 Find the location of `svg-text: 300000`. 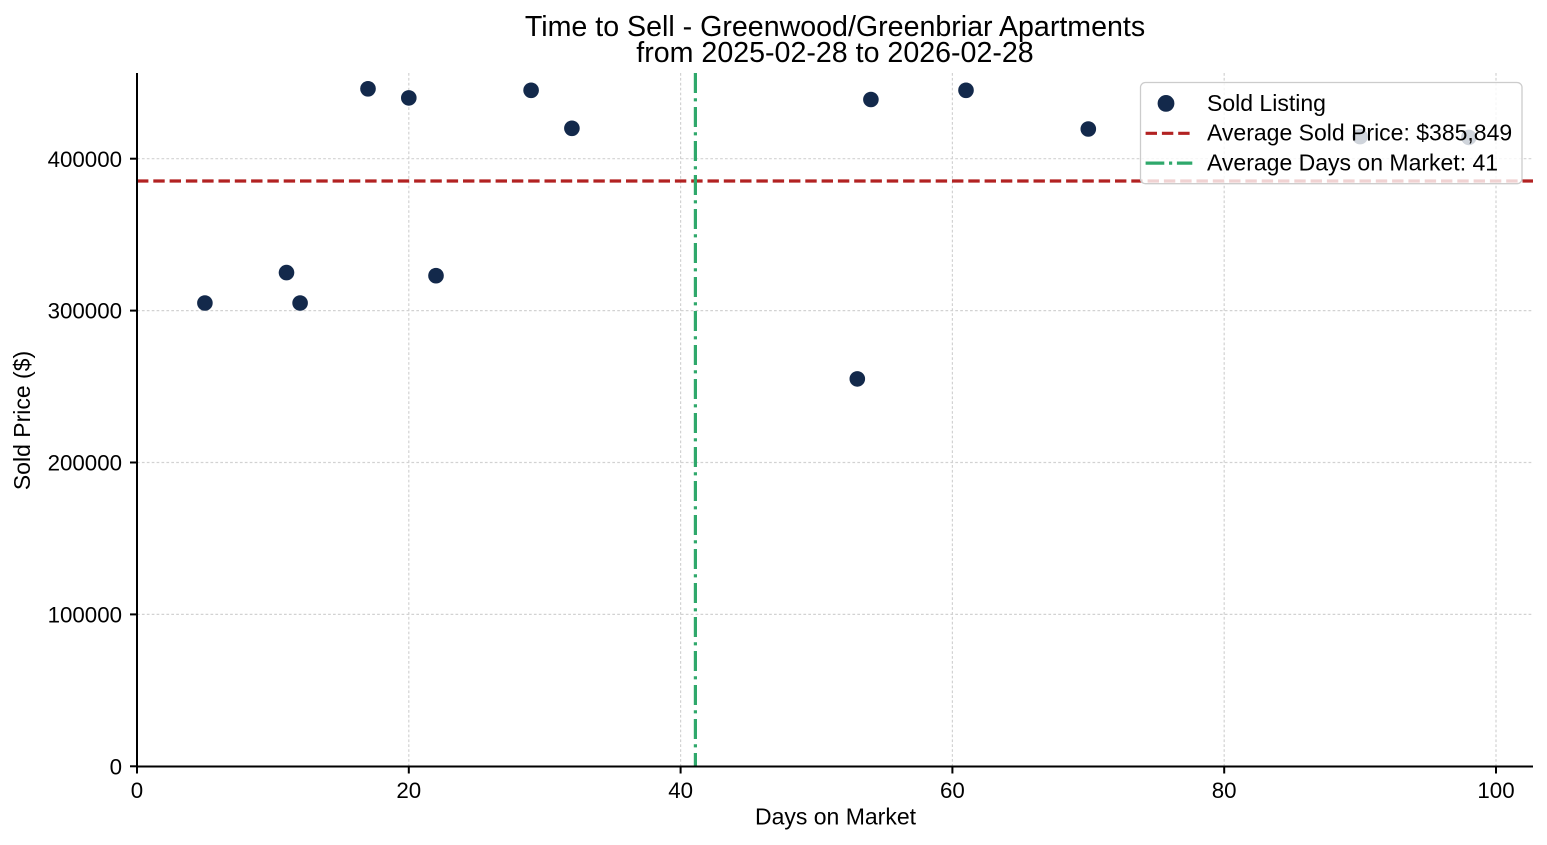

svg-text: 300000 is located at coordinates (85, 311).